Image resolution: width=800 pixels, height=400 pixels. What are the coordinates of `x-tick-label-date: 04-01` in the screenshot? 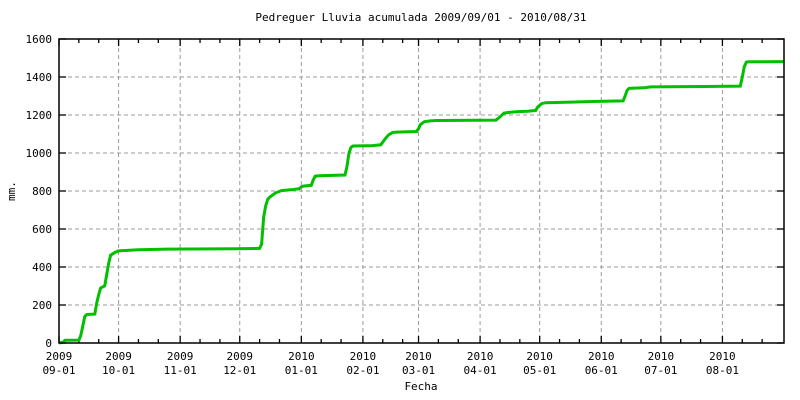 It's located at (480, 370).